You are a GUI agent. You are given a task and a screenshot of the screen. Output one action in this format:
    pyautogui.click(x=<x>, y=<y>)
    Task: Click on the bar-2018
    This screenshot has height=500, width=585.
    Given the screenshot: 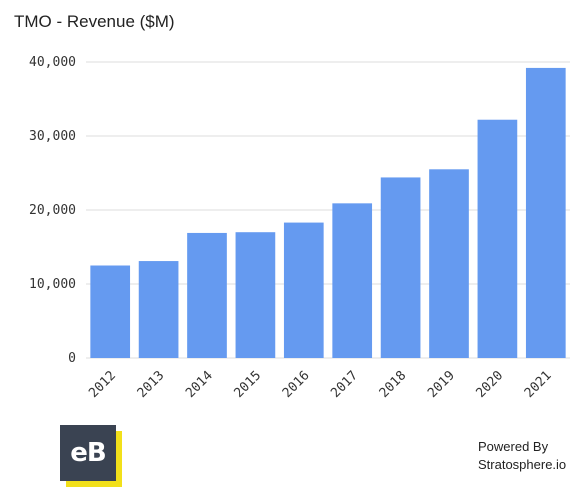 What is the action you would take?
    pyautogui.click(x=400, y=267)
    